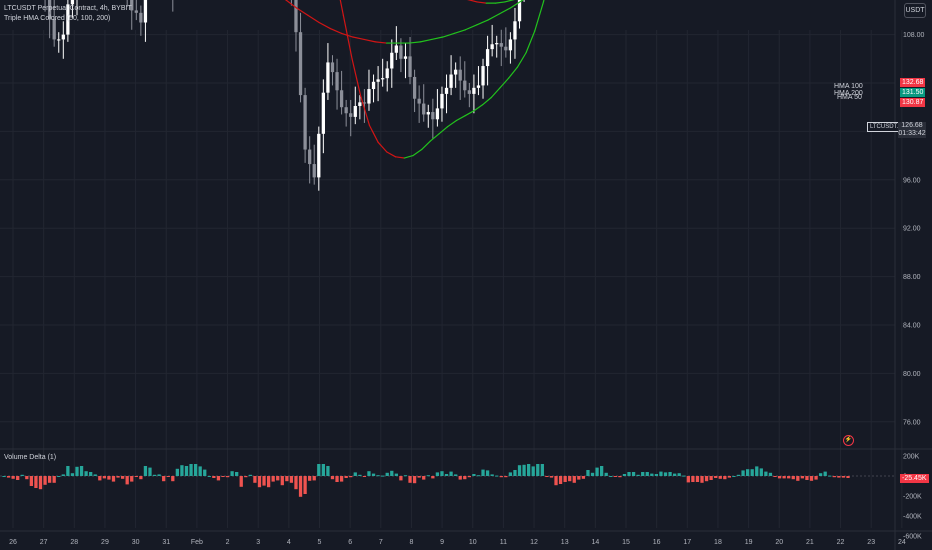  What do you see at coordinates (657, 542) in the screenshot?
I see `x-tick-label: 16` at bounding box center [657, 542].